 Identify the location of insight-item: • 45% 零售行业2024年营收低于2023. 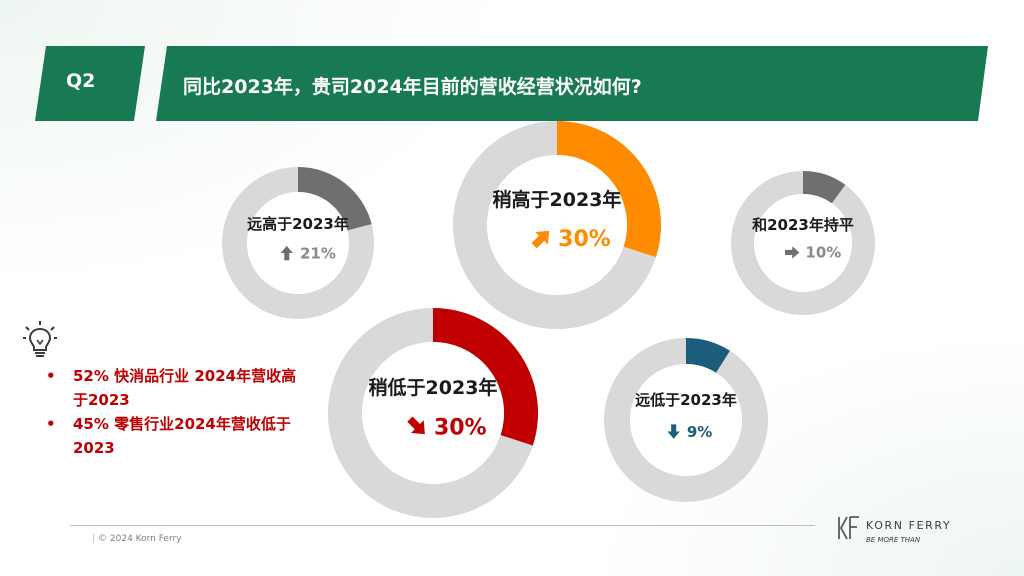
(168, 436).